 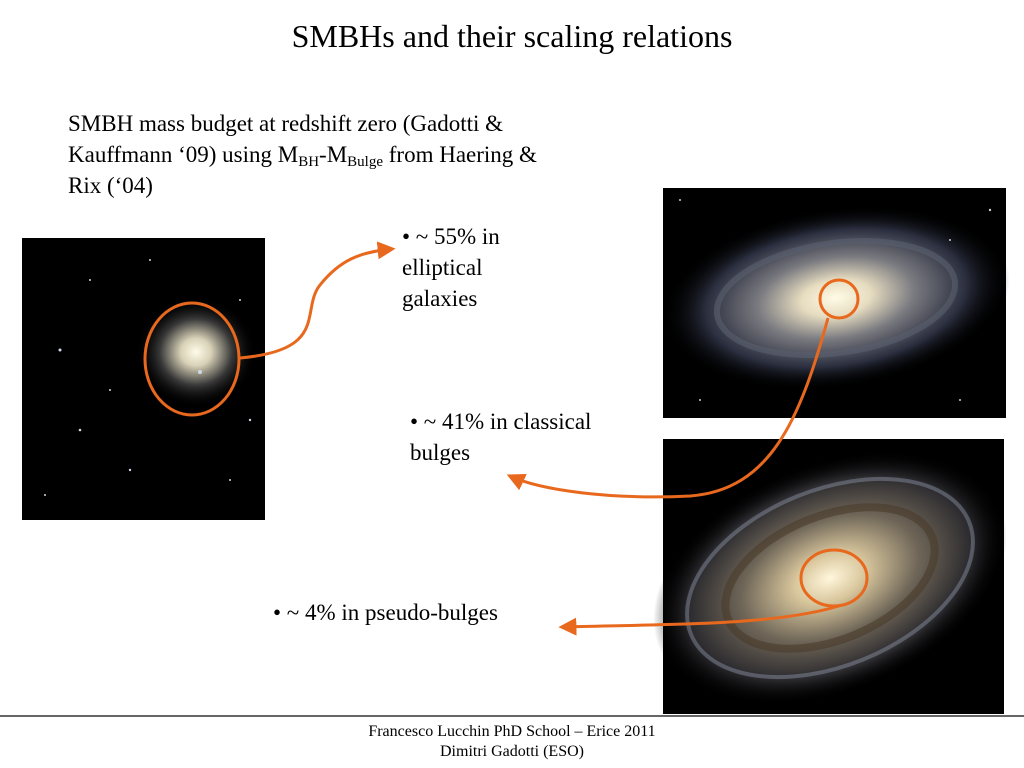 I want to click on spiral-image-top, so click(x=836, y=303).